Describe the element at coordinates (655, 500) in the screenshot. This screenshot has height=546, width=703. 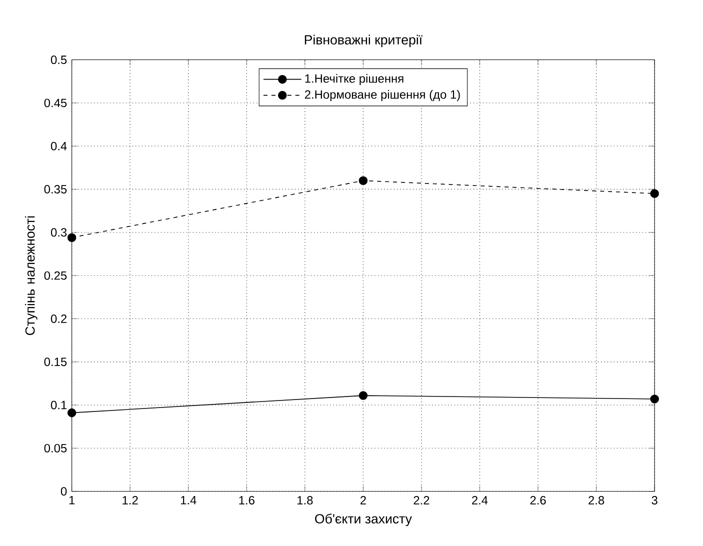
I see `x-tick-label: 3` at that location.